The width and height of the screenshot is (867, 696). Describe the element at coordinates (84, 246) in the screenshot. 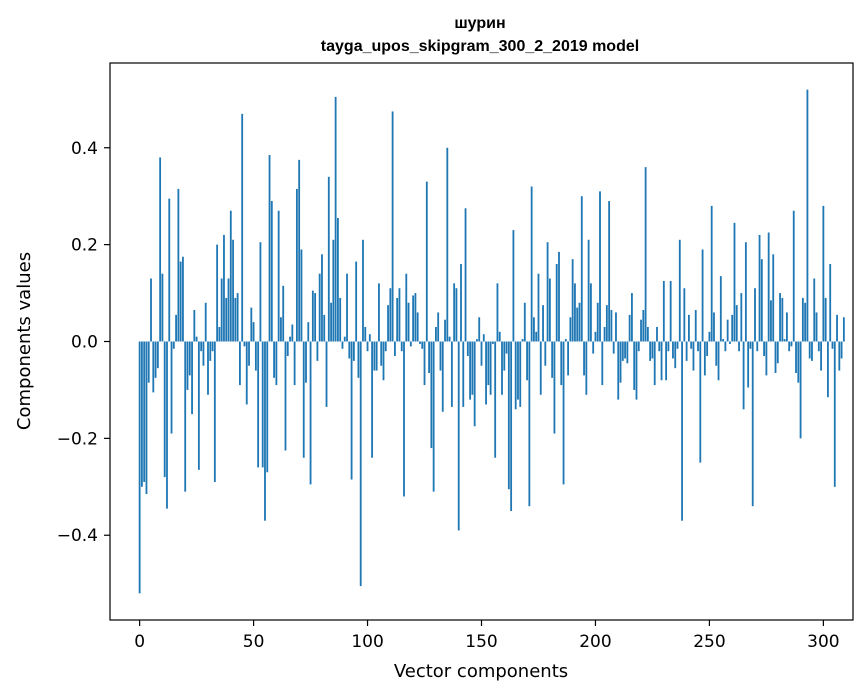

I see `y-tick-label: 0.2` at that location.